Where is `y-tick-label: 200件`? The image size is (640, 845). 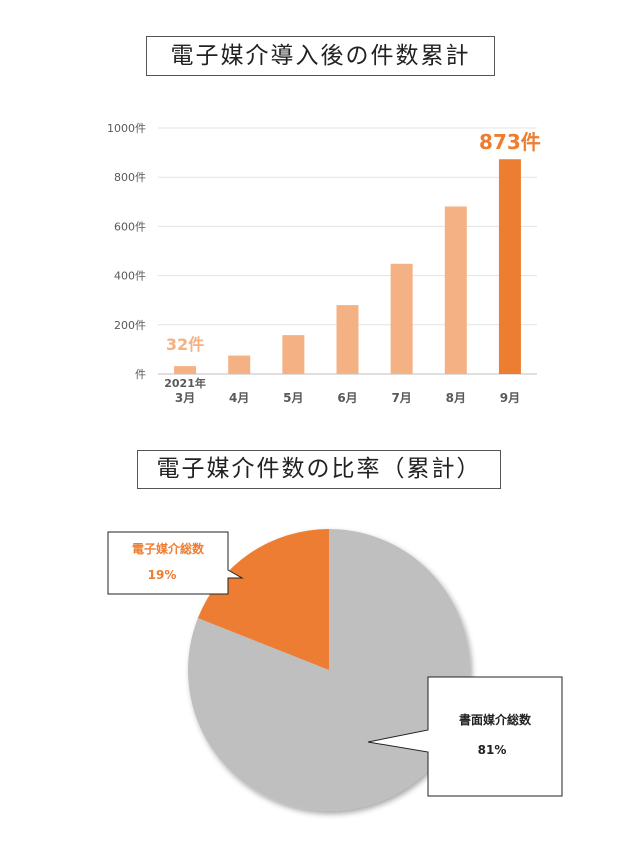
y-tick-label: 200件 is located at coordinates (130, 325).